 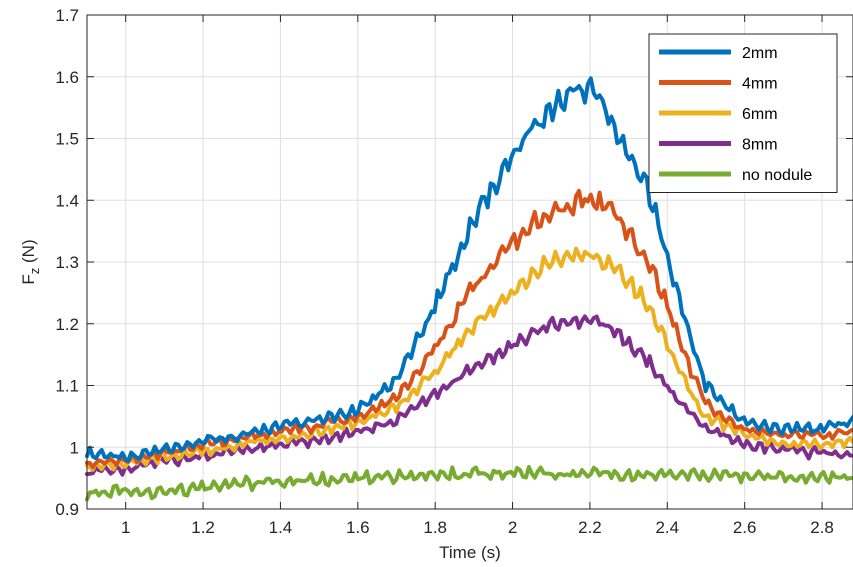 What do you see at coordinates (745, 527) in the screenshot?
I see `x-tick-label: 2.6` at bounding box center [745, 527].